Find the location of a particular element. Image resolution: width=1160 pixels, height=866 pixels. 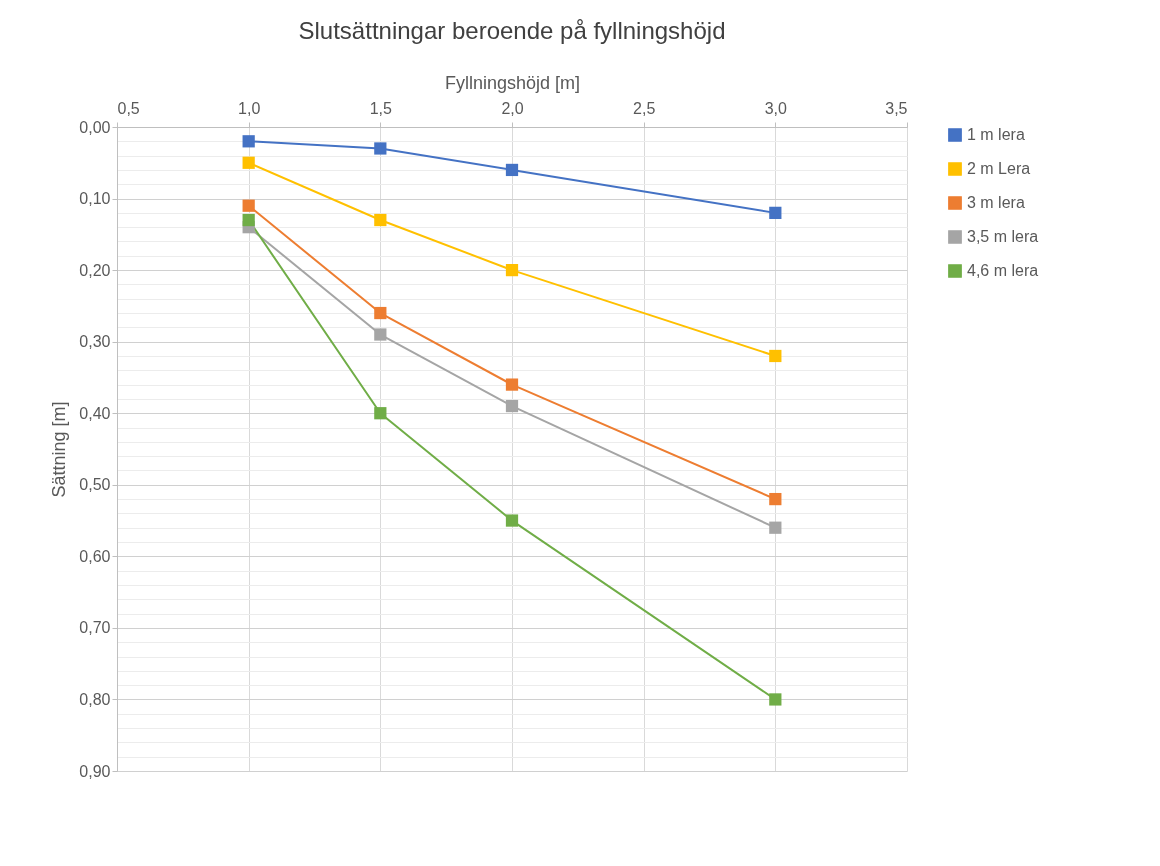

x-tick-label: 1,0 is located at coordinates (249, 108).